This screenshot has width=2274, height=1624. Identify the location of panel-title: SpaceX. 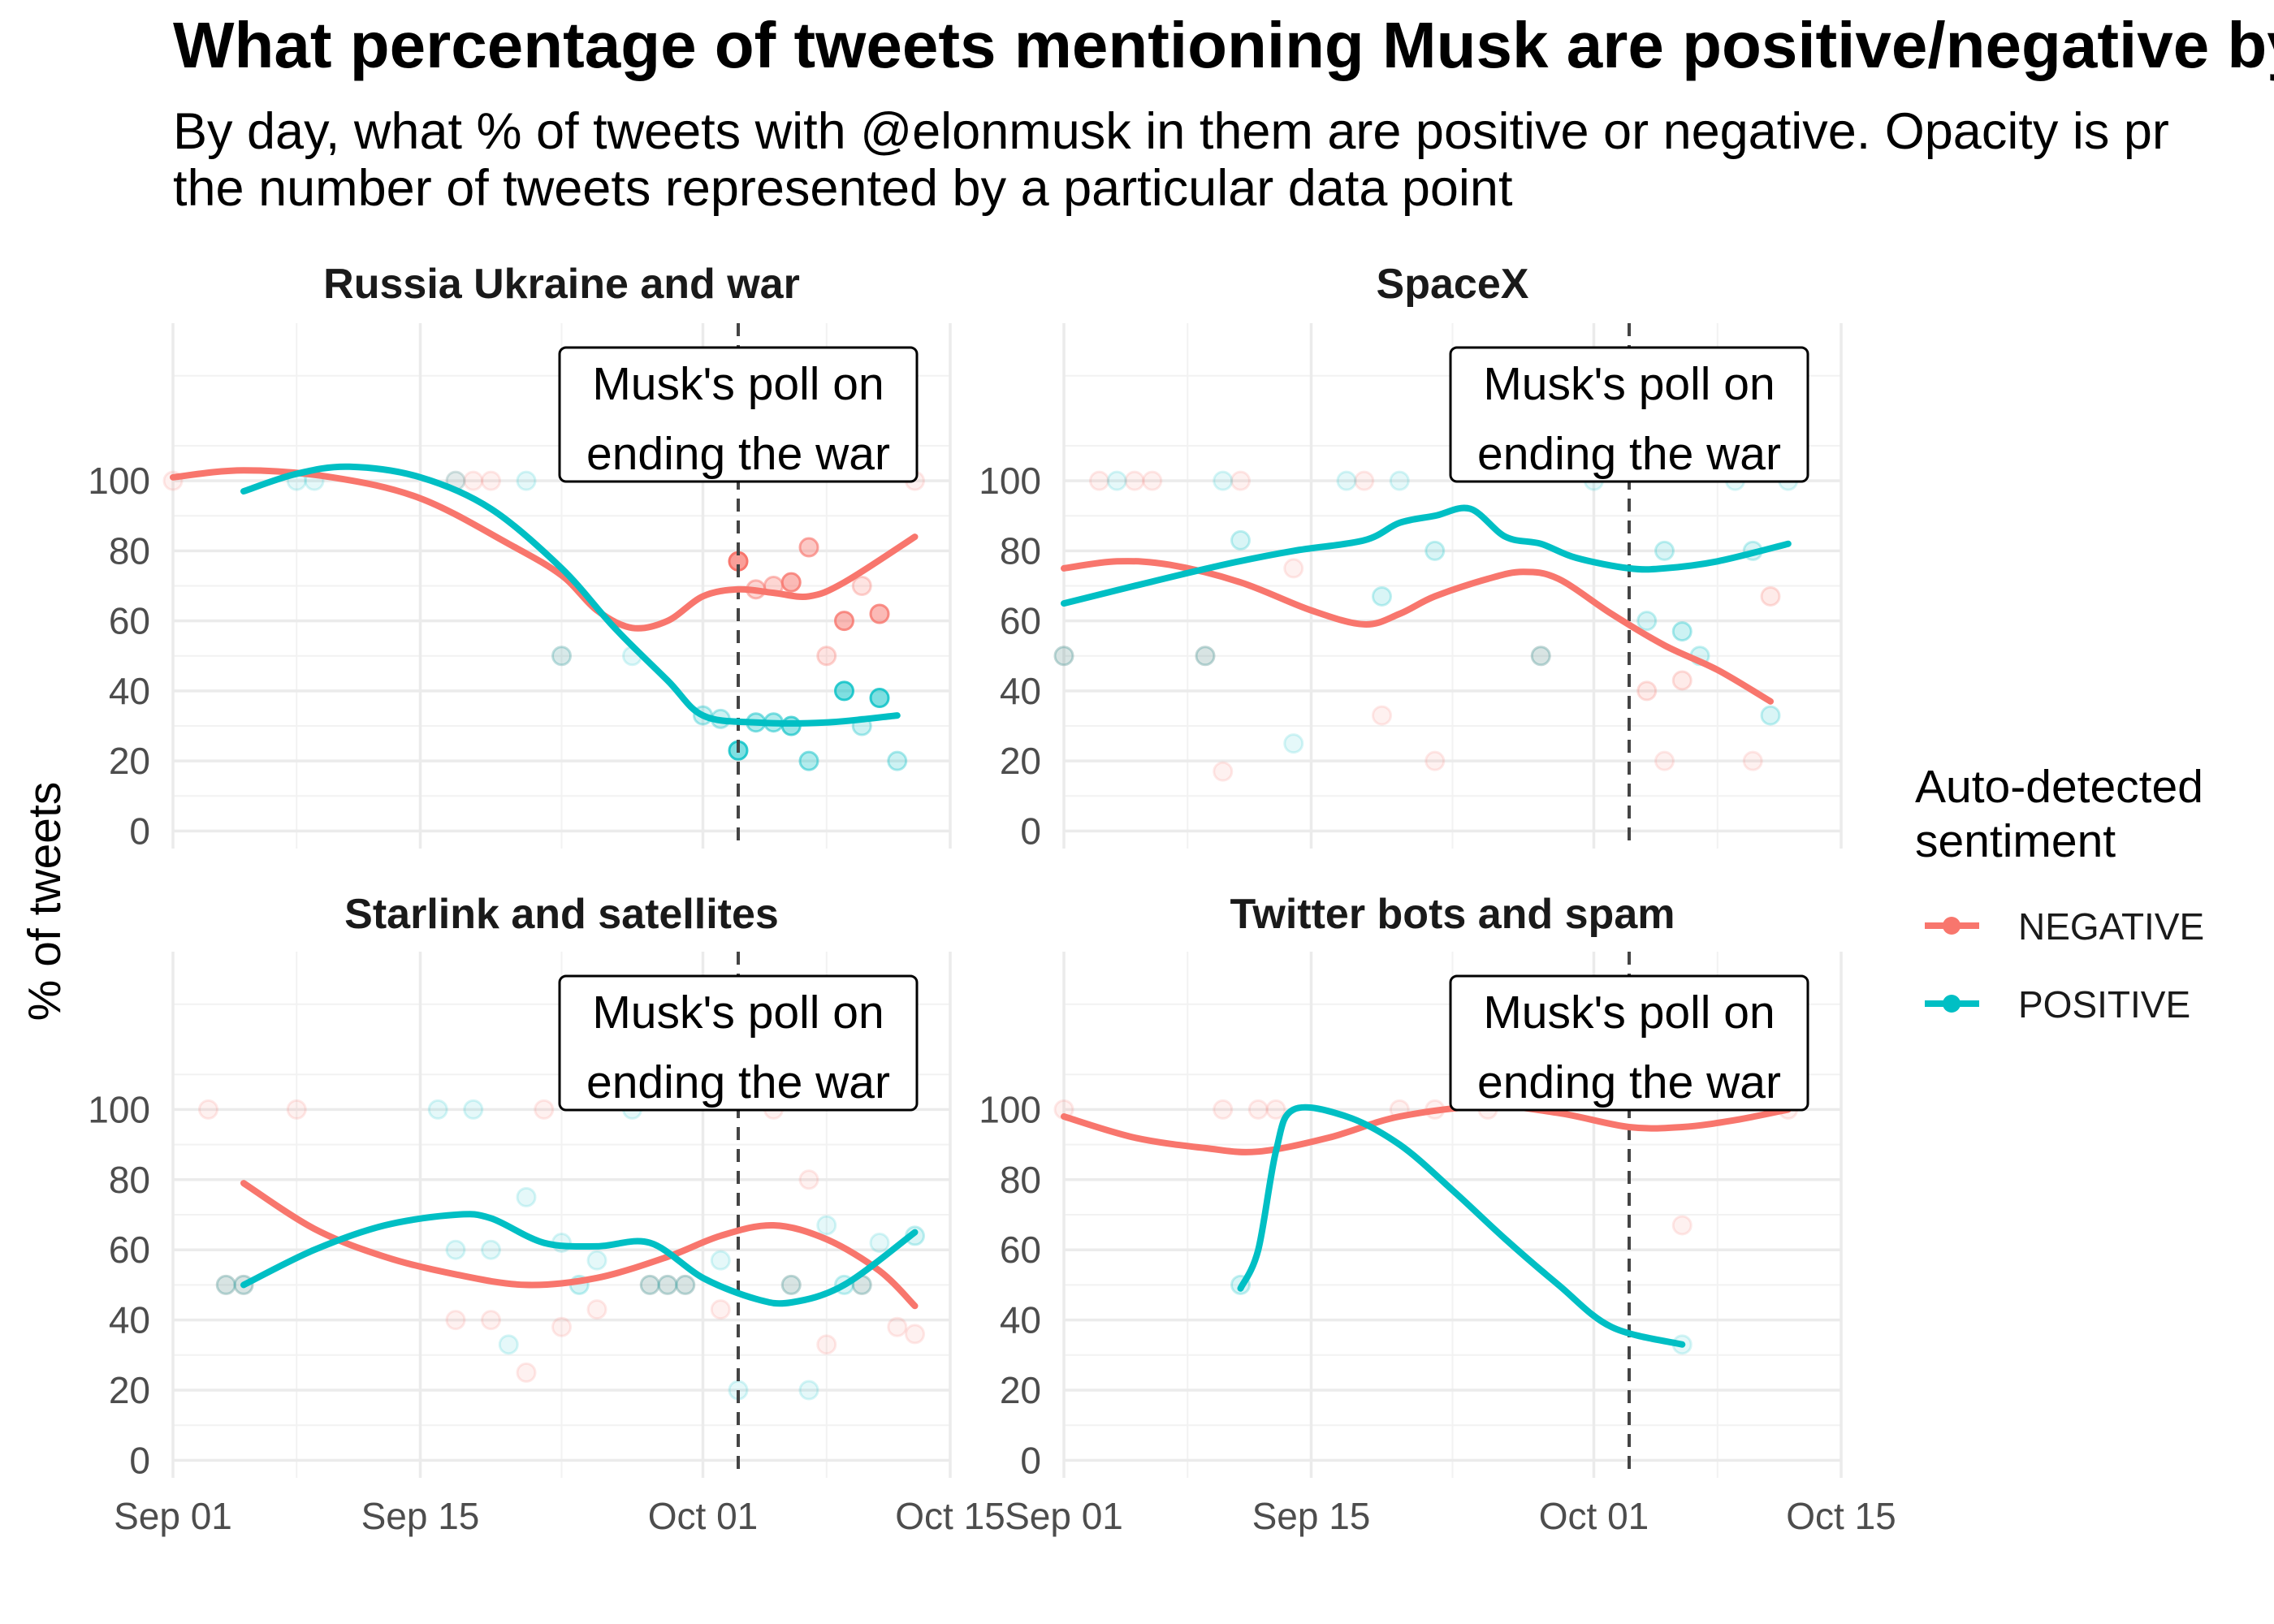
(1453, 284).